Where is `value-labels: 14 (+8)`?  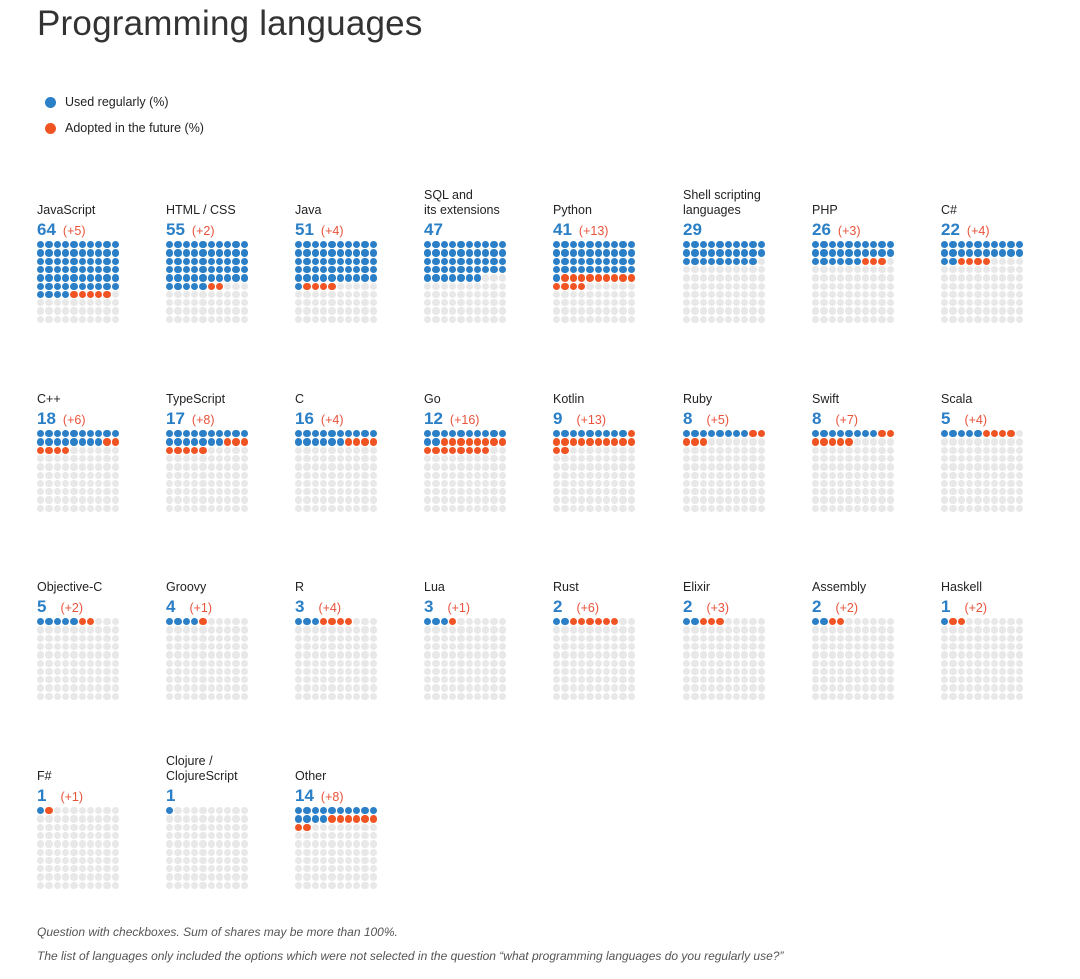 value-labels: 14 (+8) is located at coordinates (319, 796).